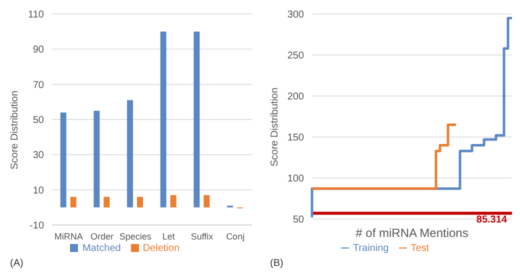 Image resolution: width=520 pixels, height=277 pixels. Describe the element at coordinates (68, 236) in the screenshot. I see `x-tick-label: MiRNA` at that location.